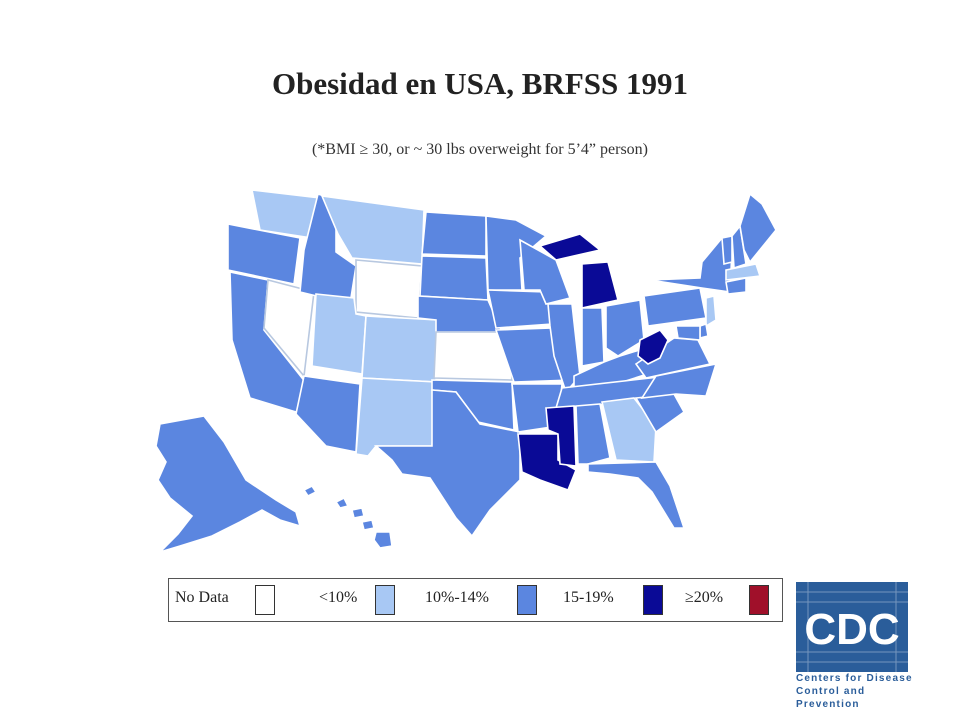 Image resolution: width=960 pixels, height=720 pixels. What do you see at coordinates (831, 698) in the screenshot?
I see `cdc-name-line2: Control and Prevention` at bounding box center [831, 698].